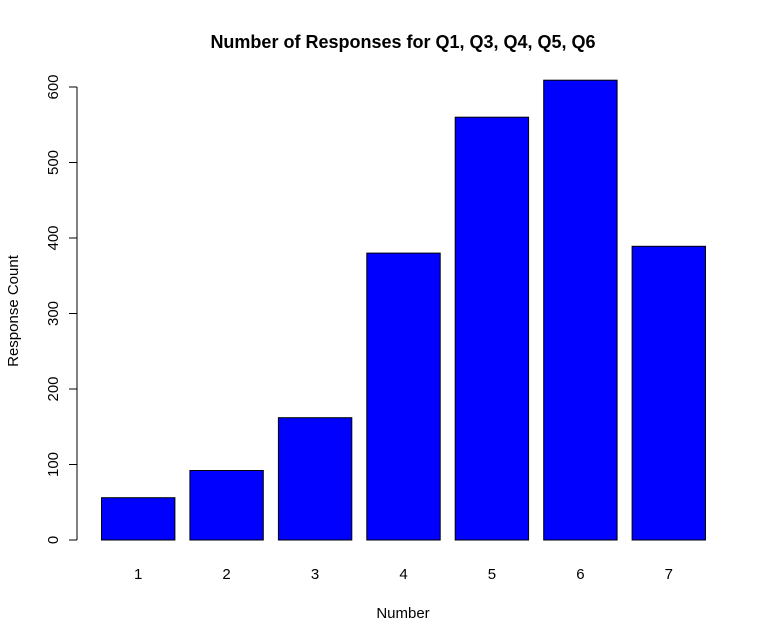 The width and height of the screenshot is (769, 642). Describe the element at coordinates (53, 237) in the screenshot. I see `y-tick-label: 400` at that location.